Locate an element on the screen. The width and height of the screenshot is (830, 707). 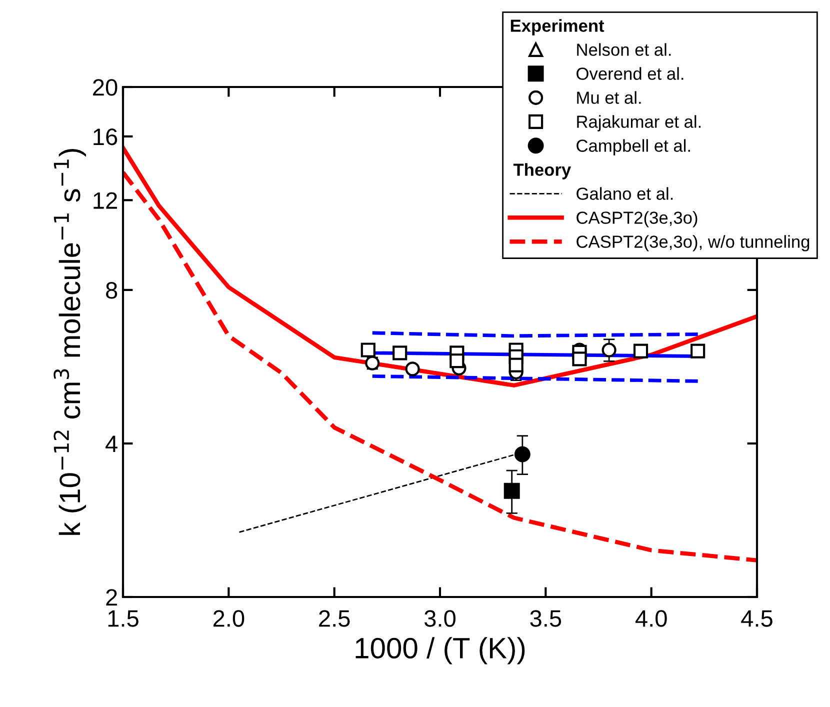
x-tick-label: 4.0 is located at coordinates (651, 618).